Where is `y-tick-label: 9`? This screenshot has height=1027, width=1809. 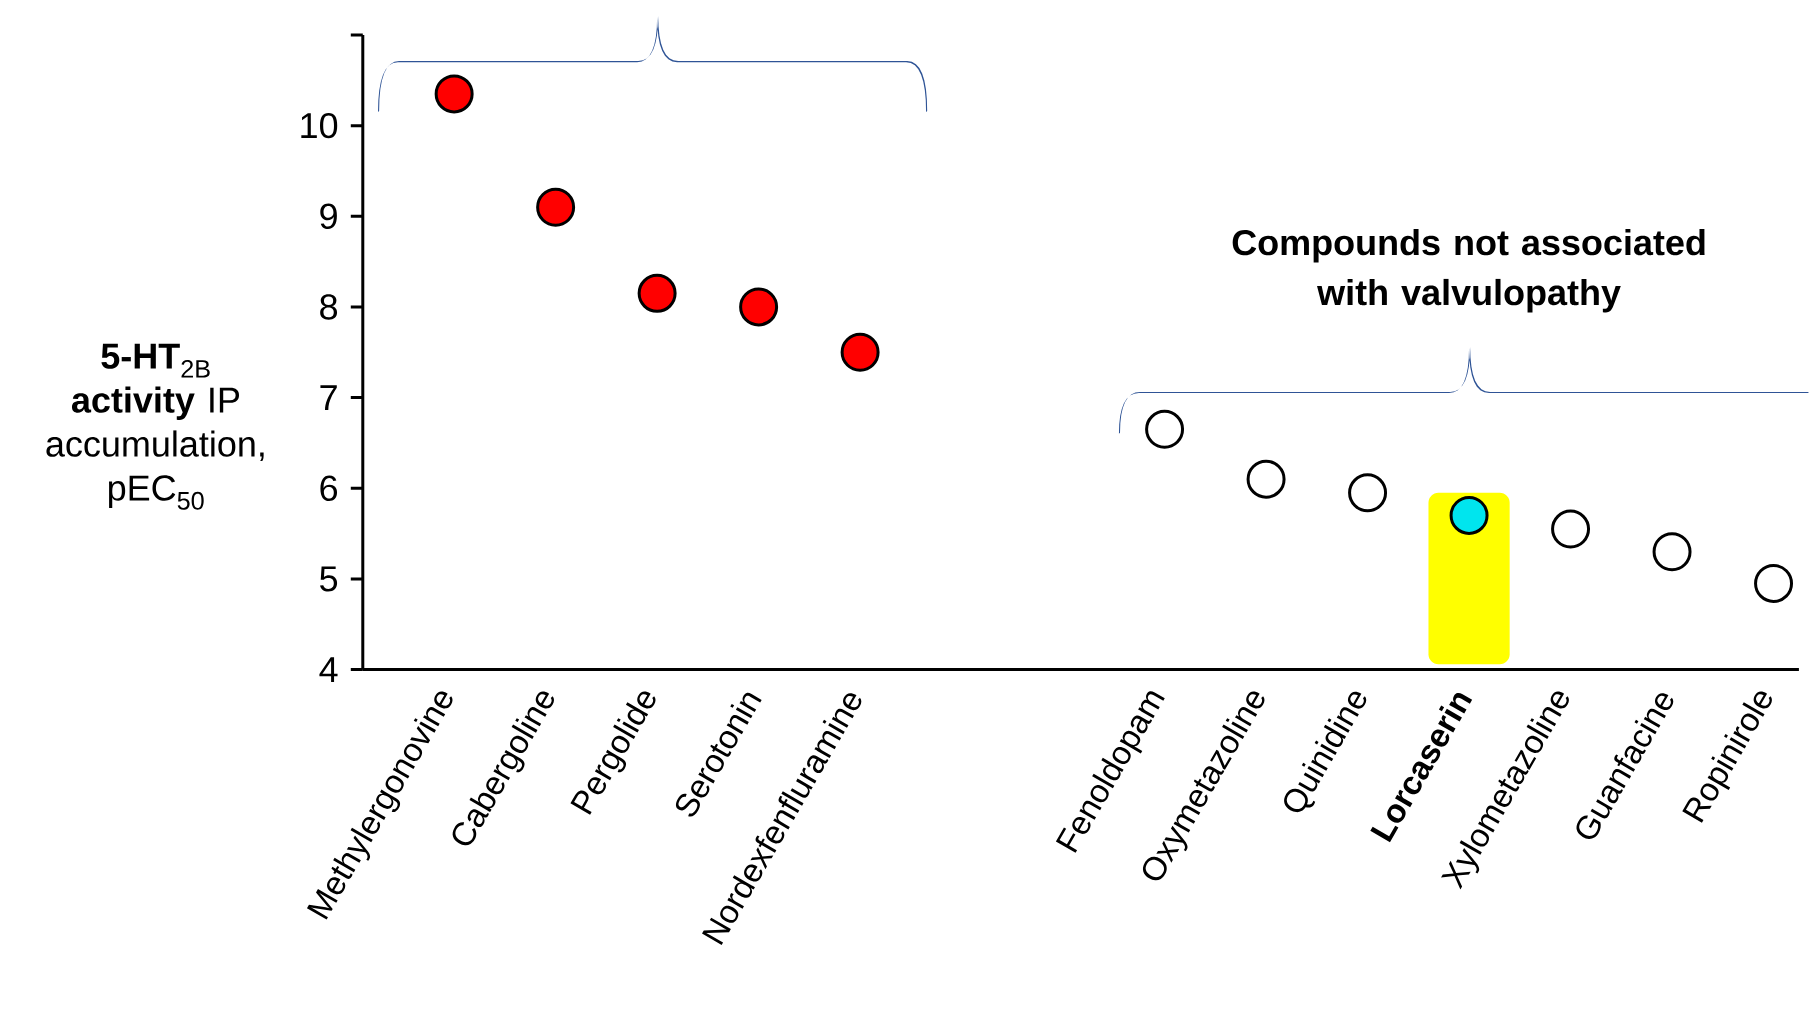 y-tick-label: 9 is located at coordinates (328, 216).